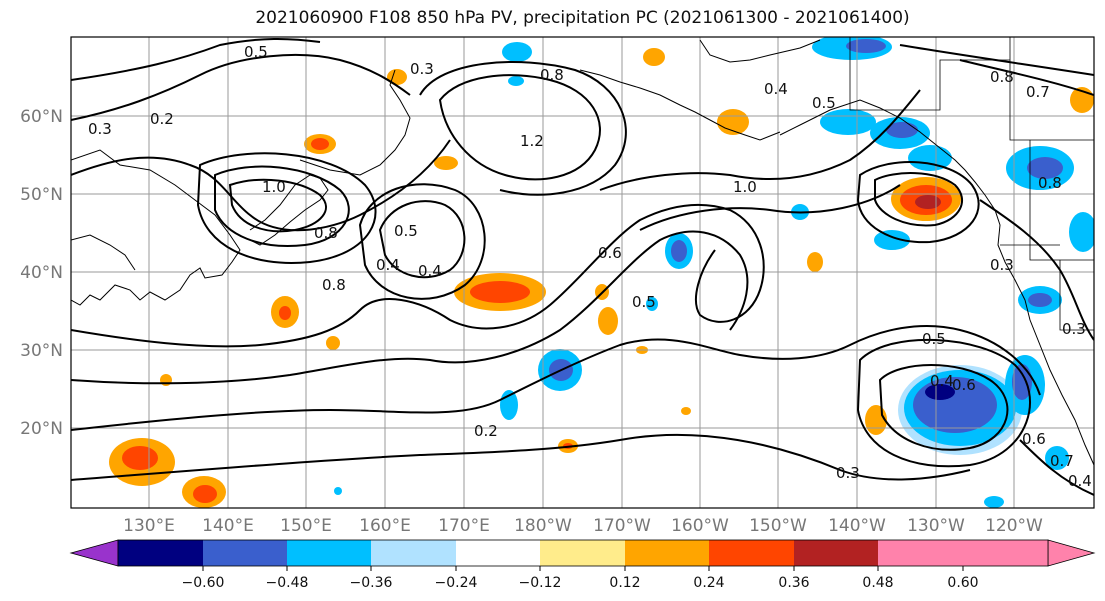 This screenshot has width=1105, height=601. I want to click on colorbar-extend-max, so click(1071, 553).